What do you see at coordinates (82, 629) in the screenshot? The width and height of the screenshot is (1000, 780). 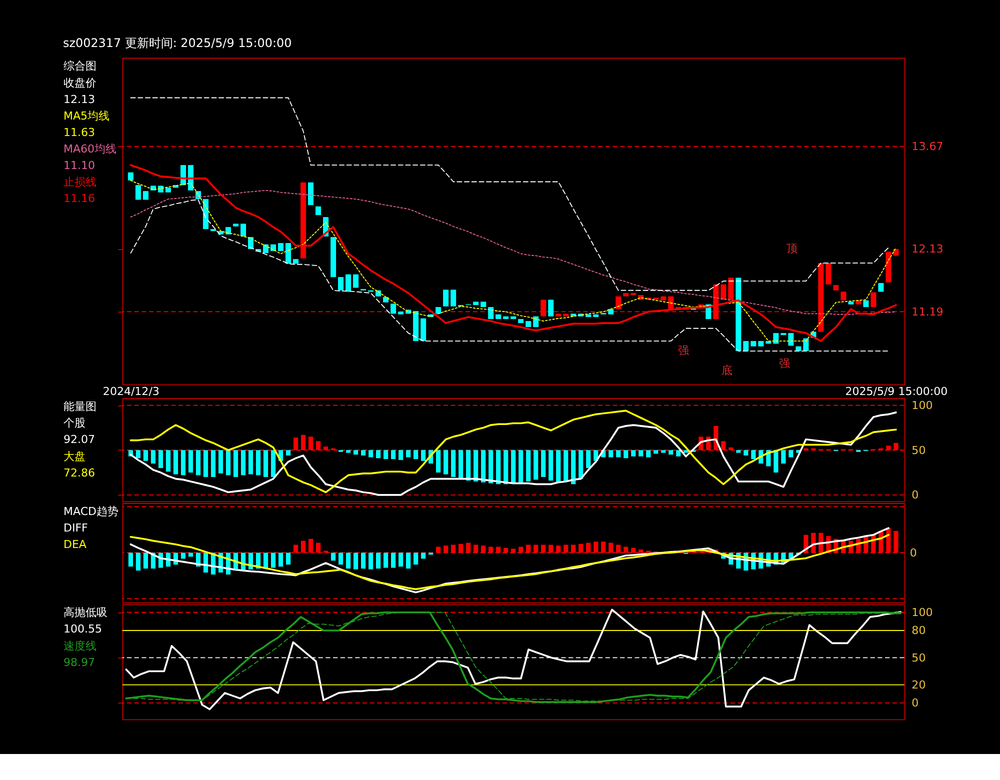 I see `text: 100.55` at bounding box center [82, 629].